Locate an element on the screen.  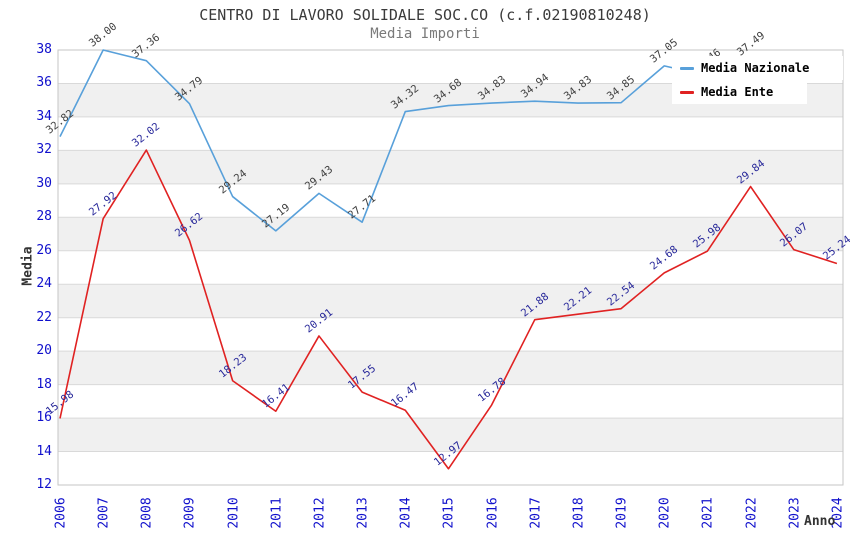
y-tick-label: 18 is located at coordinates (44, 384).